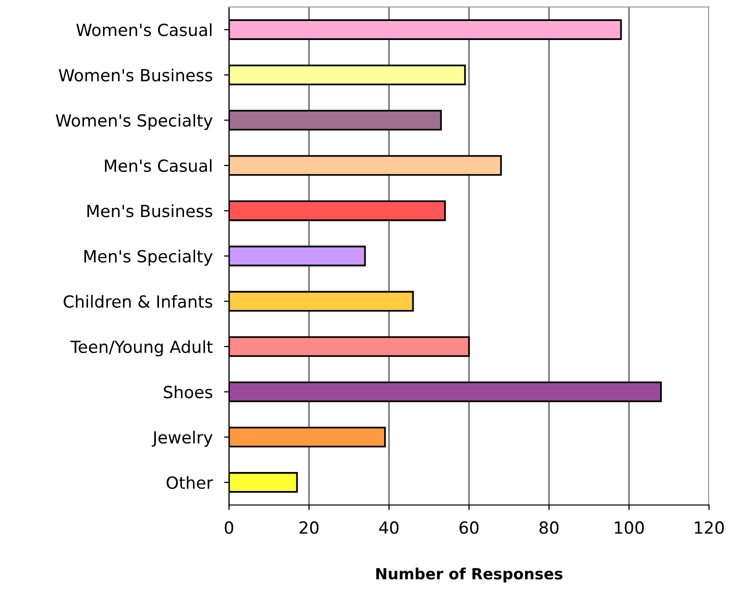  Describe the element at coordinates (709, 527) in the screenshot. I see `x-tick-label: 120` at that location.